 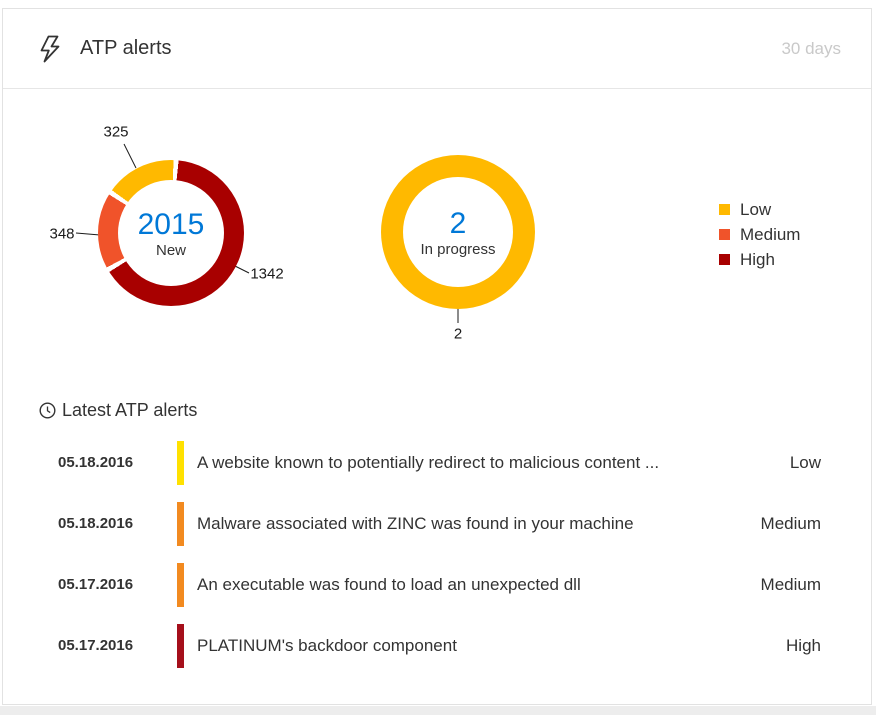 I want to click on new-alerts-label: New, so click(x=170, y=250).